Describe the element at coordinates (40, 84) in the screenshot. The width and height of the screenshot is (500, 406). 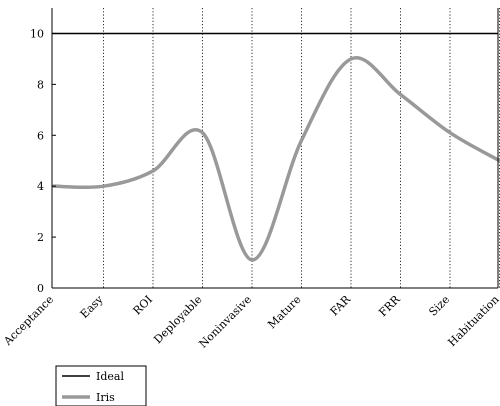
I see `y-tick-label-8: 8` at that location.